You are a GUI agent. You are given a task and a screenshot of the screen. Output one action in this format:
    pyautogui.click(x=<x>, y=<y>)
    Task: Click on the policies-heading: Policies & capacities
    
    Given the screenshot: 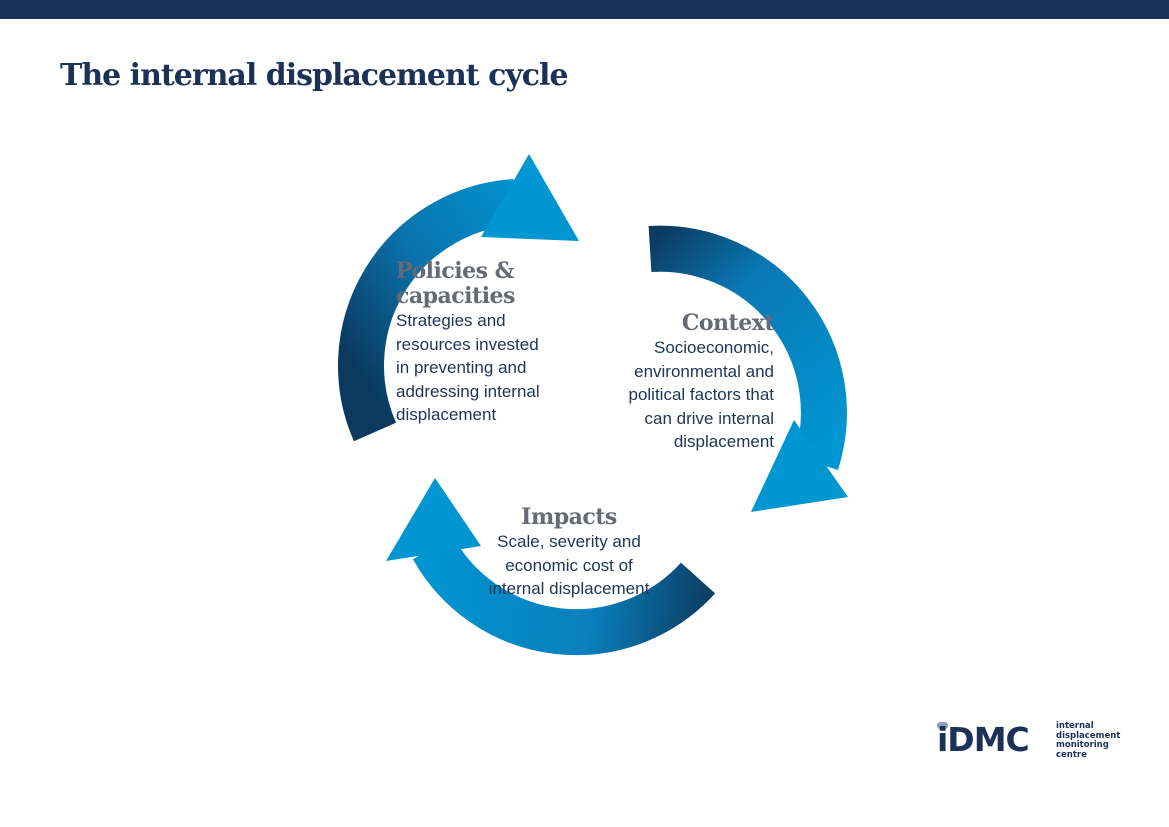 What is the action you would take?
    pyautogui.click(x=483, y=284)
    